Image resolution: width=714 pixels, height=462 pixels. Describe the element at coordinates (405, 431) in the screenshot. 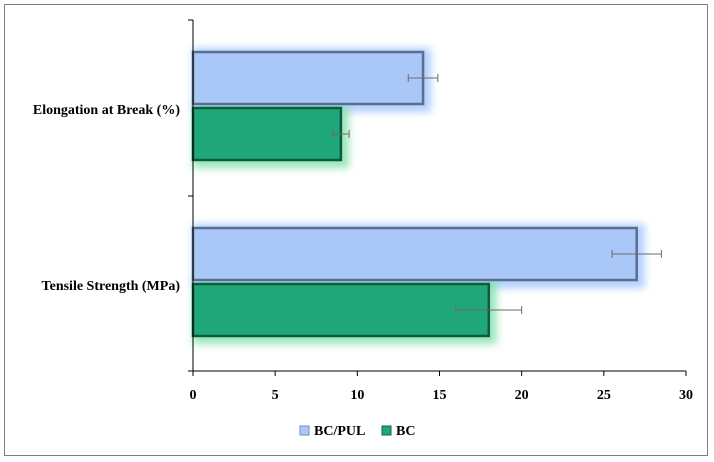

I see `legend-label-bc: BC` at that location.